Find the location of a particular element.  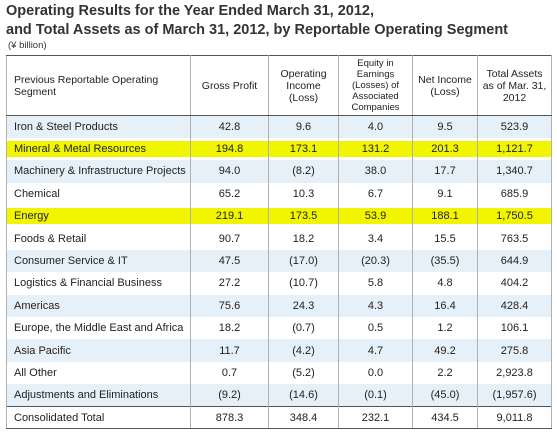

header-gross-profit: Gross Profit is located at coordinates (229, 85).